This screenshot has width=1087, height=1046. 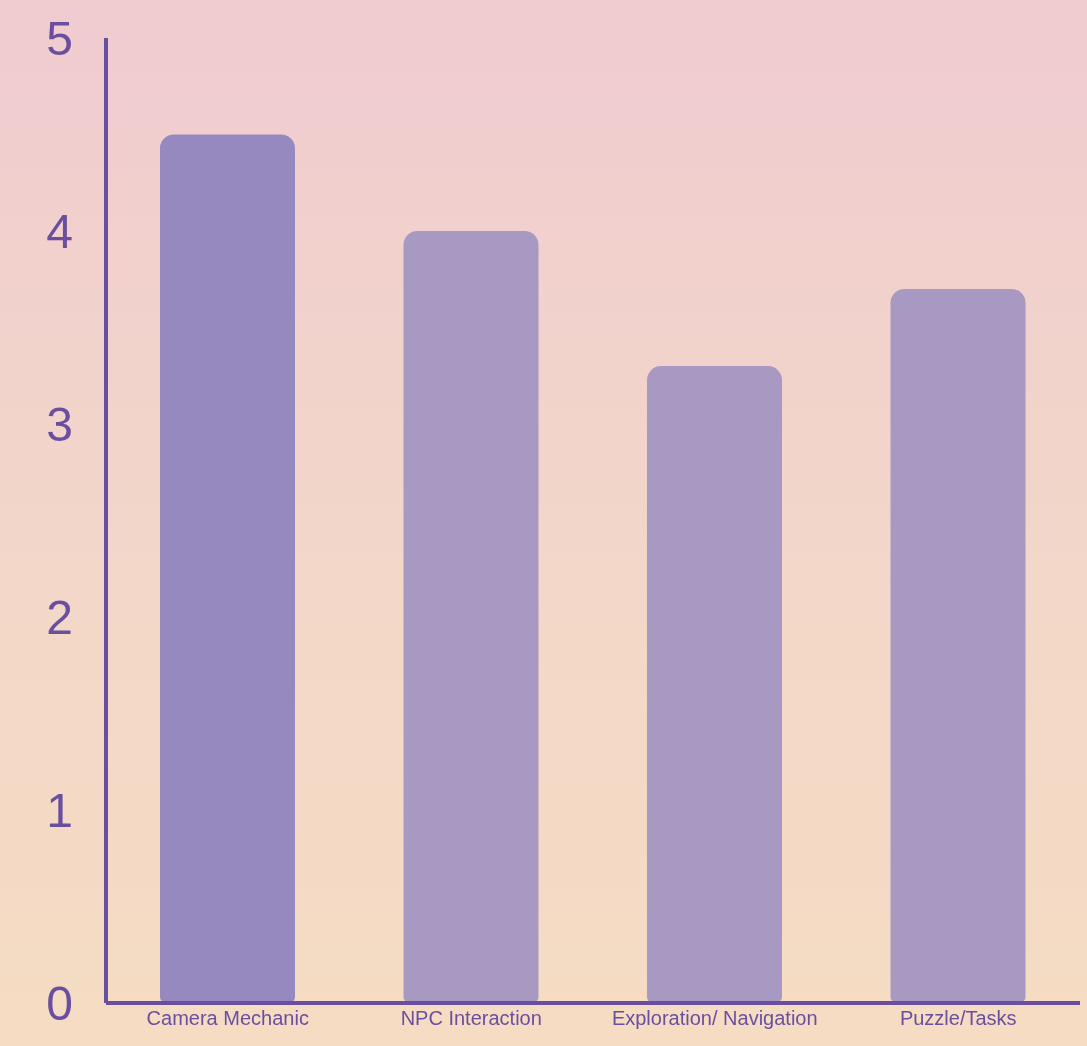 What do you see at coordinates (714, 1018) in the screenshot?
I see `x-tick-label: Exploration/ Navigation` at bounding box center [714, 1018].